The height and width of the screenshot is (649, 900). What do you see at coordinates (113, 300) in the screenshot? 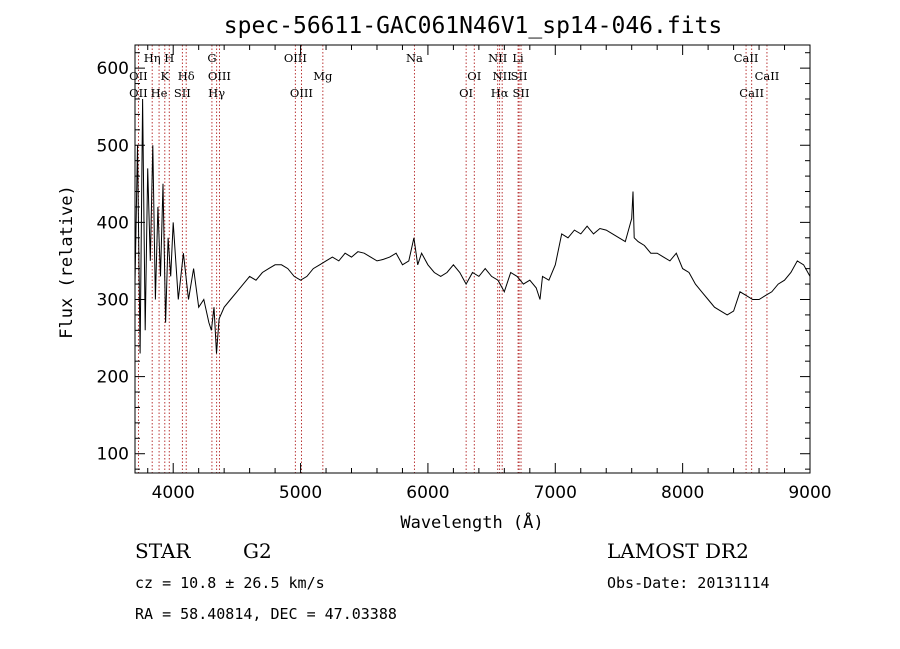
I see `y-tick-label: 300` at bounding box center [113, 300].